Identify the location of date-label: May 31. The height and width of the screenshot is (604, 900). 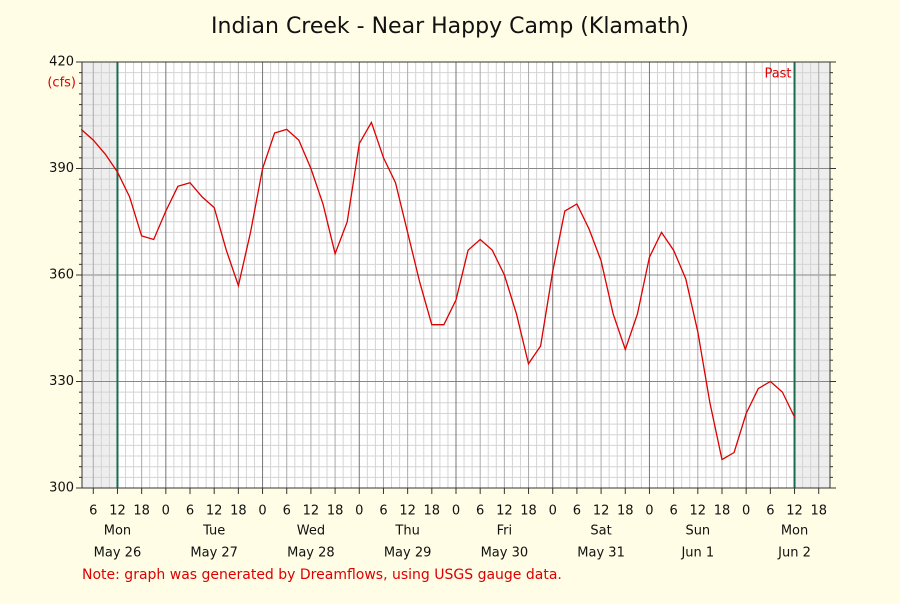
(601, 553).